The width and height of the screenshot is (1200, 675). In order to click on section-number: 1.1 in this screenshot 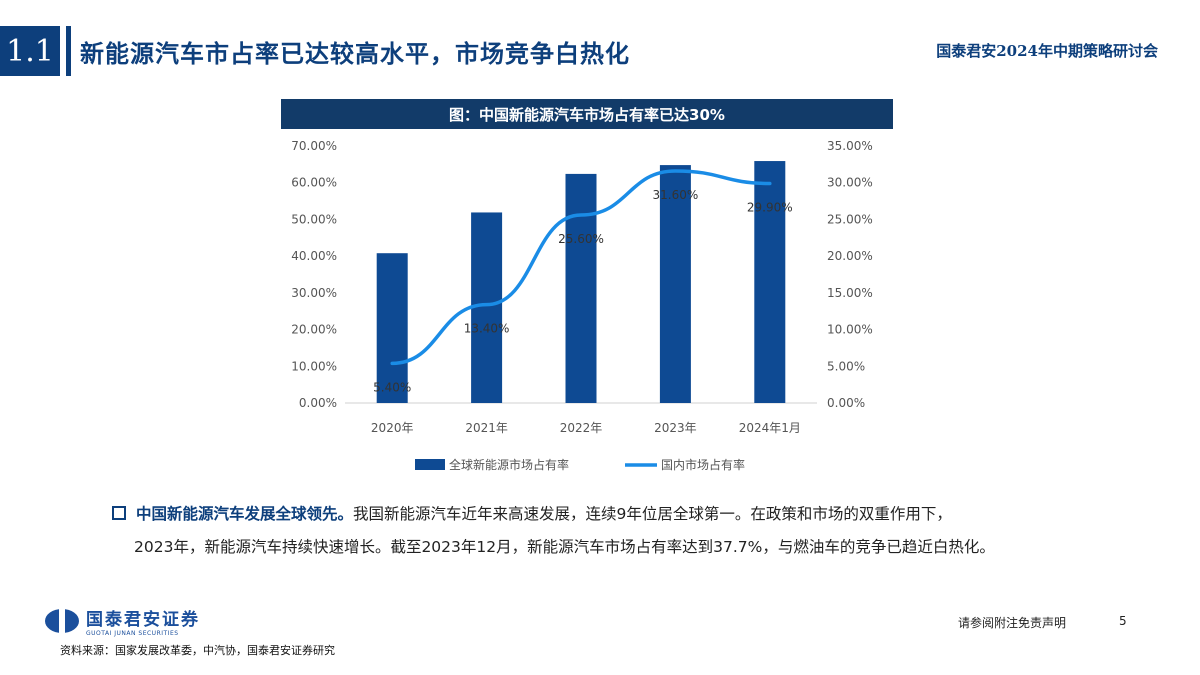, I will do `click(30, 51)`.